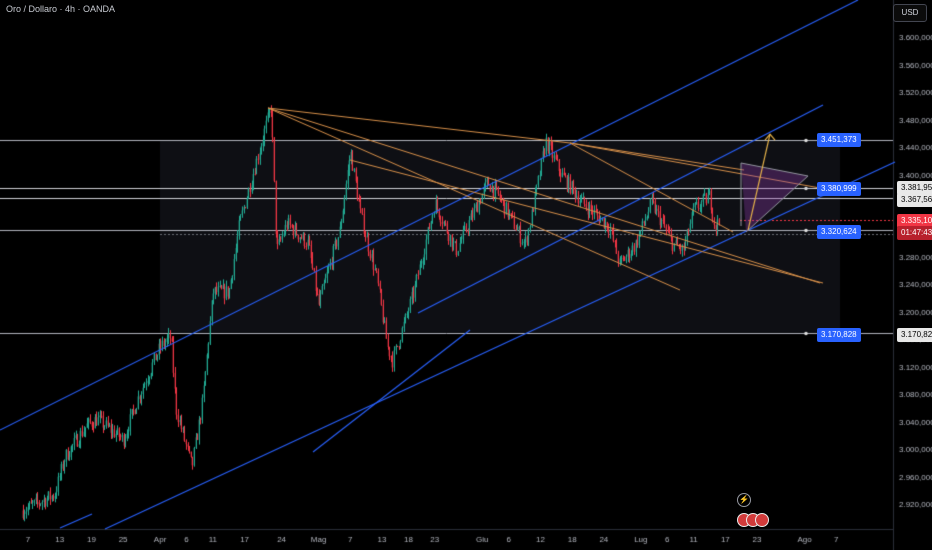  What do you see at coordinates (762, 520) in the screenshot?
I see `flag-icon` at bounding box center [762, 520].